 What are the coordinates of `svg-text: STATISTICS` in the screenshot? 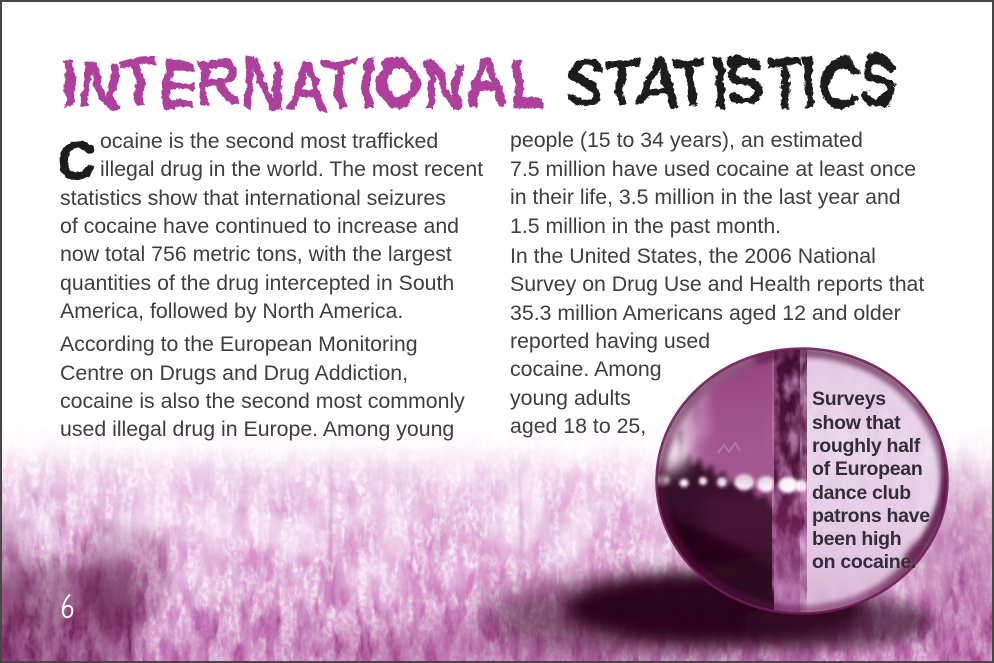 It's located at (728, 79).